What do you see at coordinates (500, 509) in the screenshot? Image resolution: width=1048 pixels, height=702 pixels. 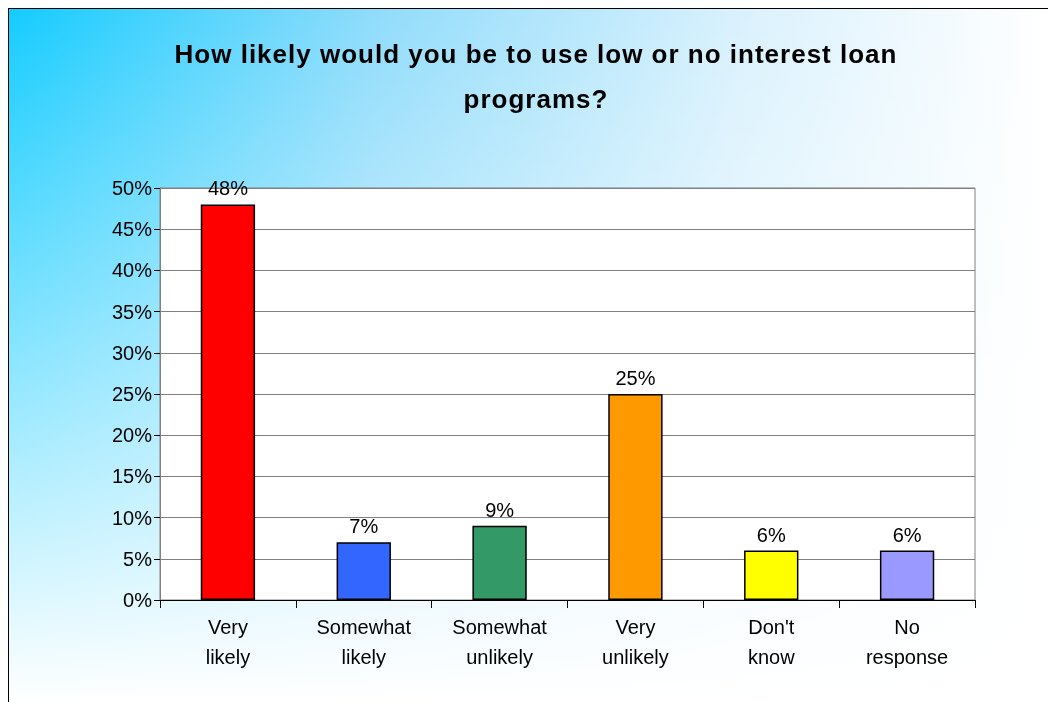 I see `data-label: 9%` at bounding box center [500, 509].